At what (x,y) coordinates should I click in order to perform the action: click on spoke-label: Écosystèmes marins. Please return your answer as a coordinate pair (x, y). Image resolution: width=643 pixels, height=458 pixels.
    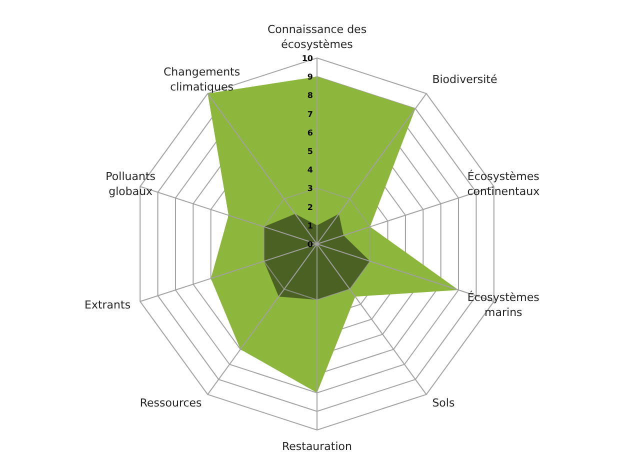
    Looking at the image, I should click on (503, 305).